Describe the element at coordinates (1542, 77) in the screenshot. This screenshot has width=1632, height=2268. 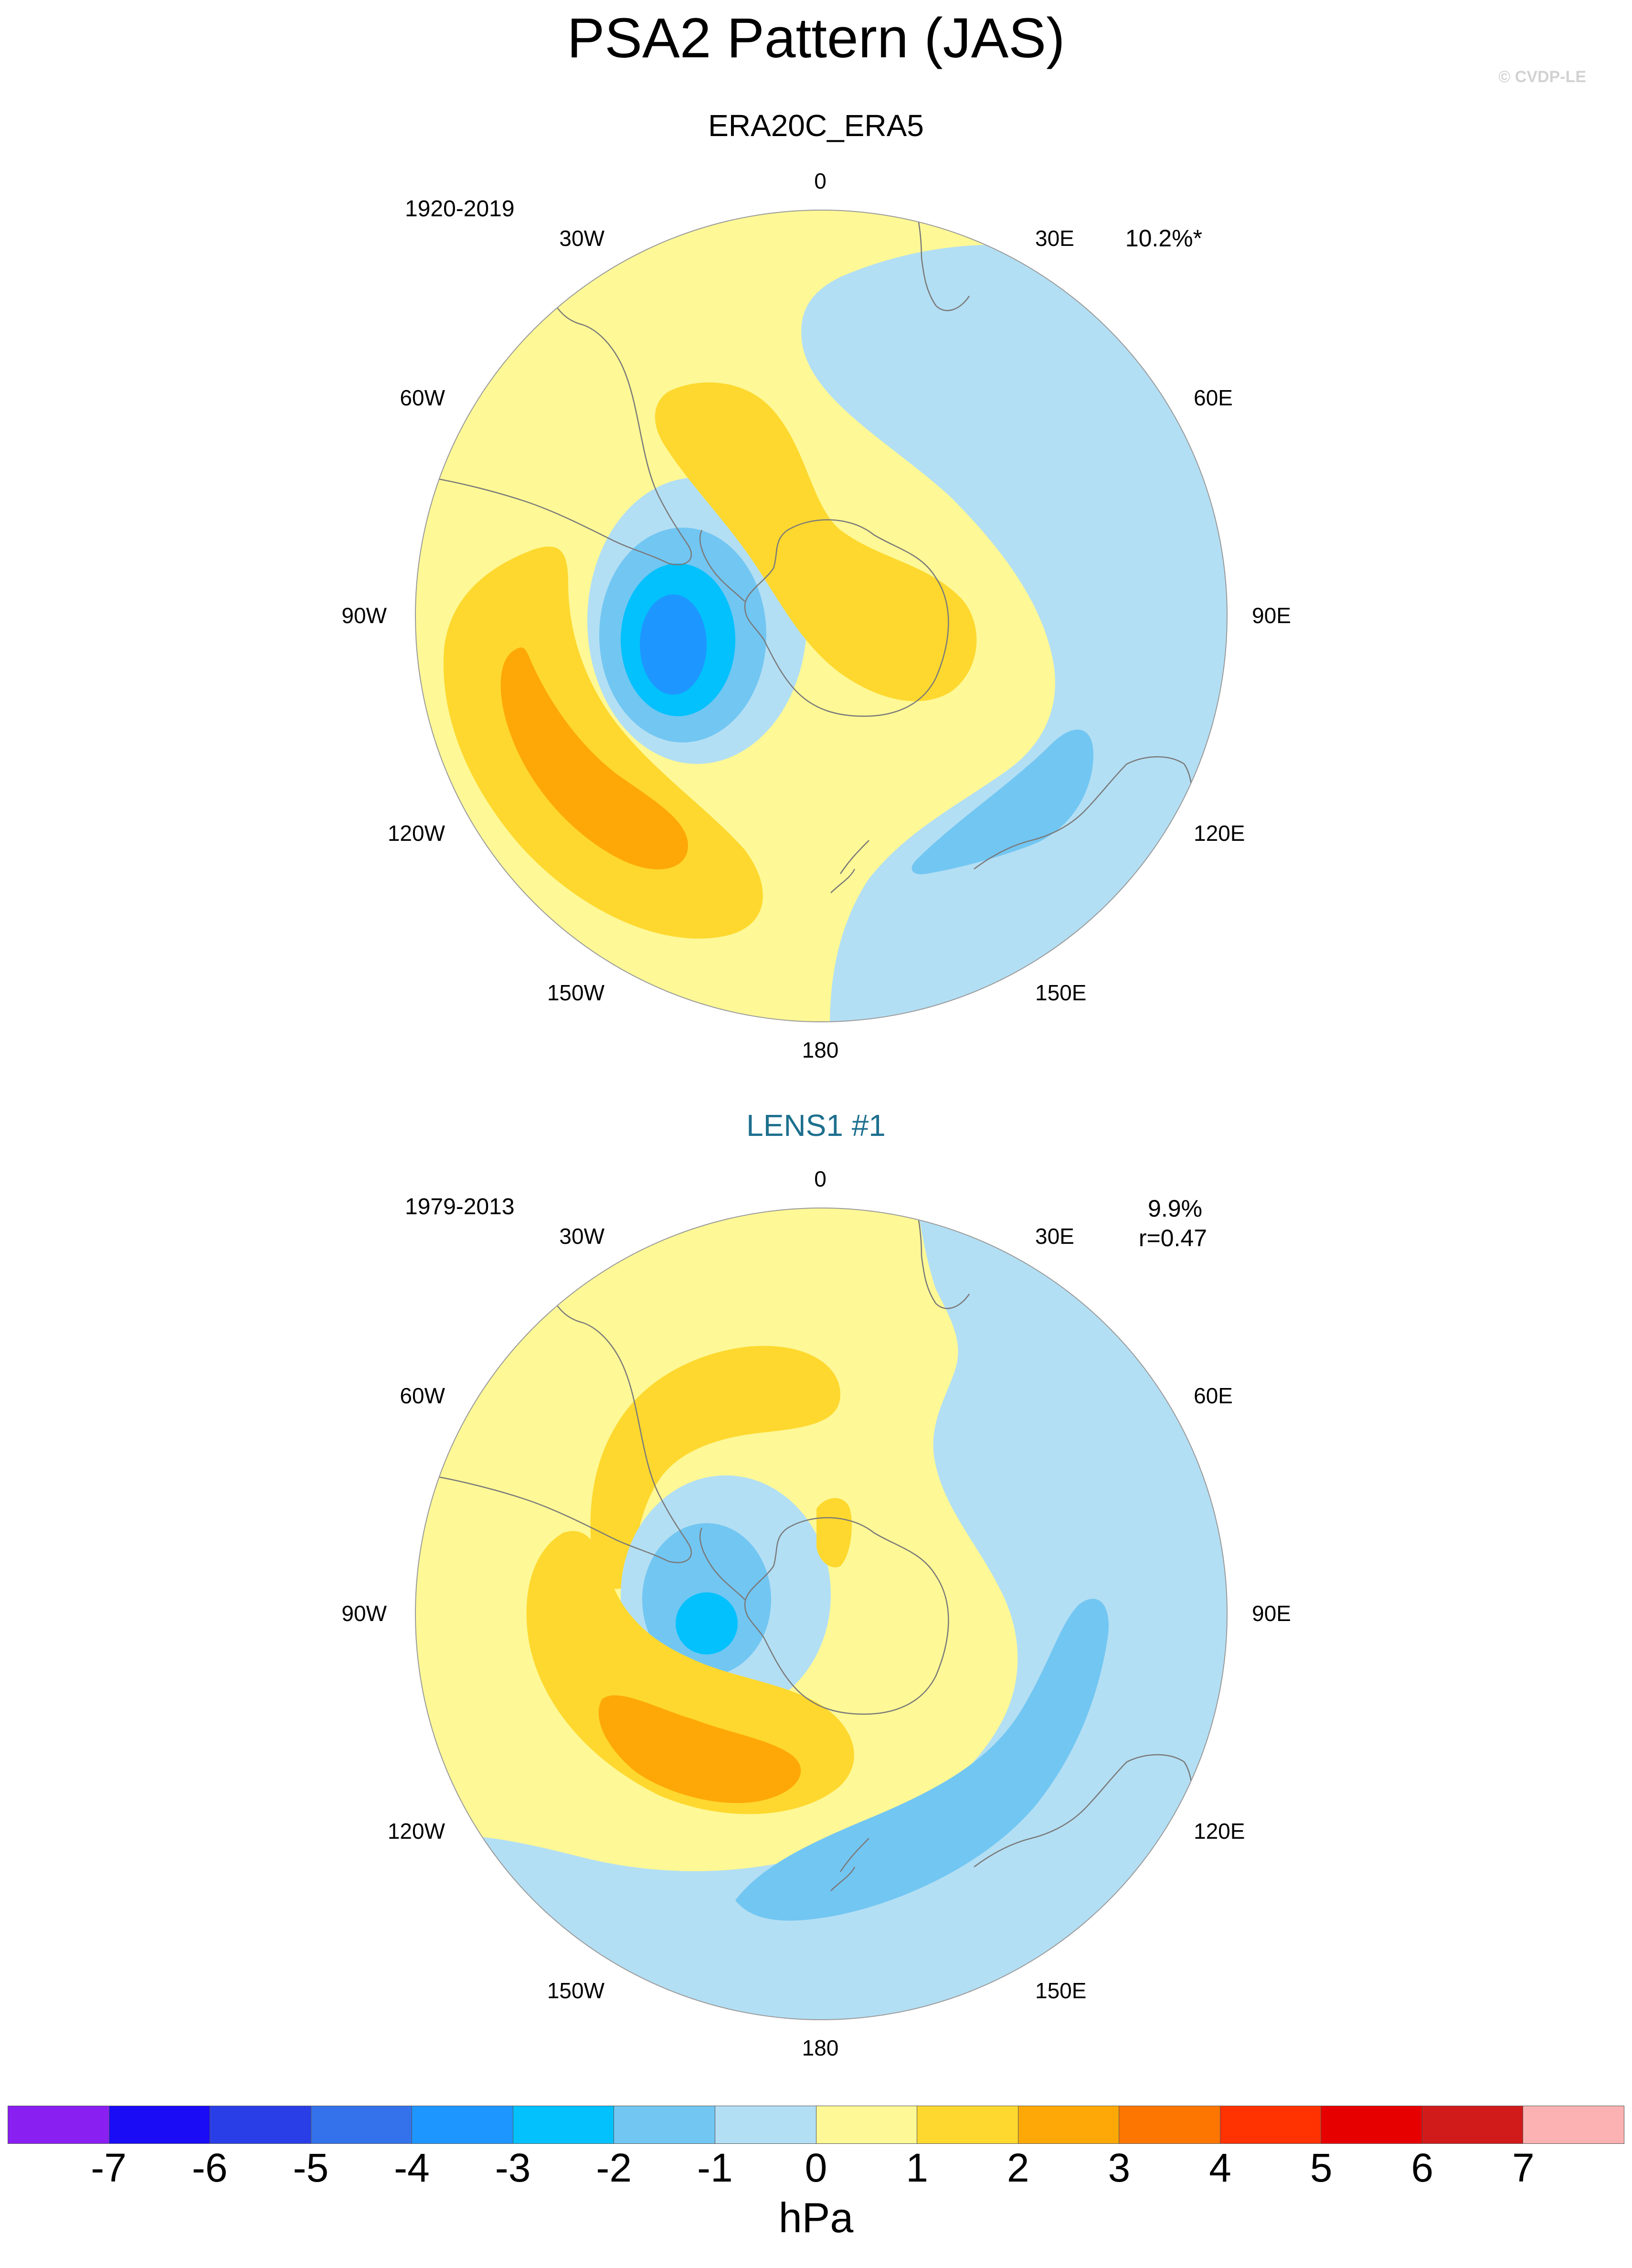
I see `credit-watermark: © CVDP-LE` at that location.